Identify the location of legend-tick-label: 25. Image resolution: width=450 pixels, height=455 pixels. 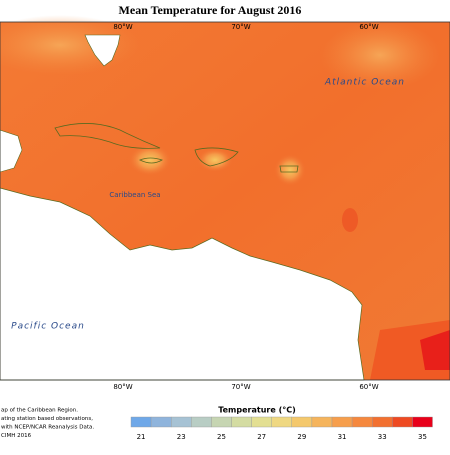
(221, 437).